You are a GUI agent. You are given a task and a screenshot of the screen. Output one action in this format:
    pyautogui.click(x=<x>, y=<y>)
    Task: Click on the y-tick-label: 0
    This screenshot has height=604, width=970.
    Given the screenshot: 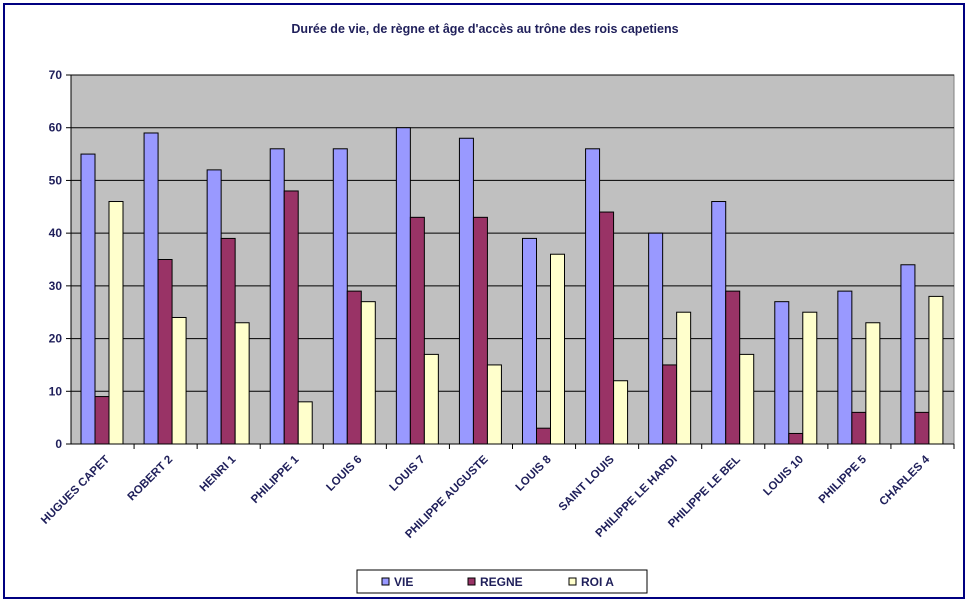 What is the action you would take?
    pyautogui.click(x=58, y=444)
    